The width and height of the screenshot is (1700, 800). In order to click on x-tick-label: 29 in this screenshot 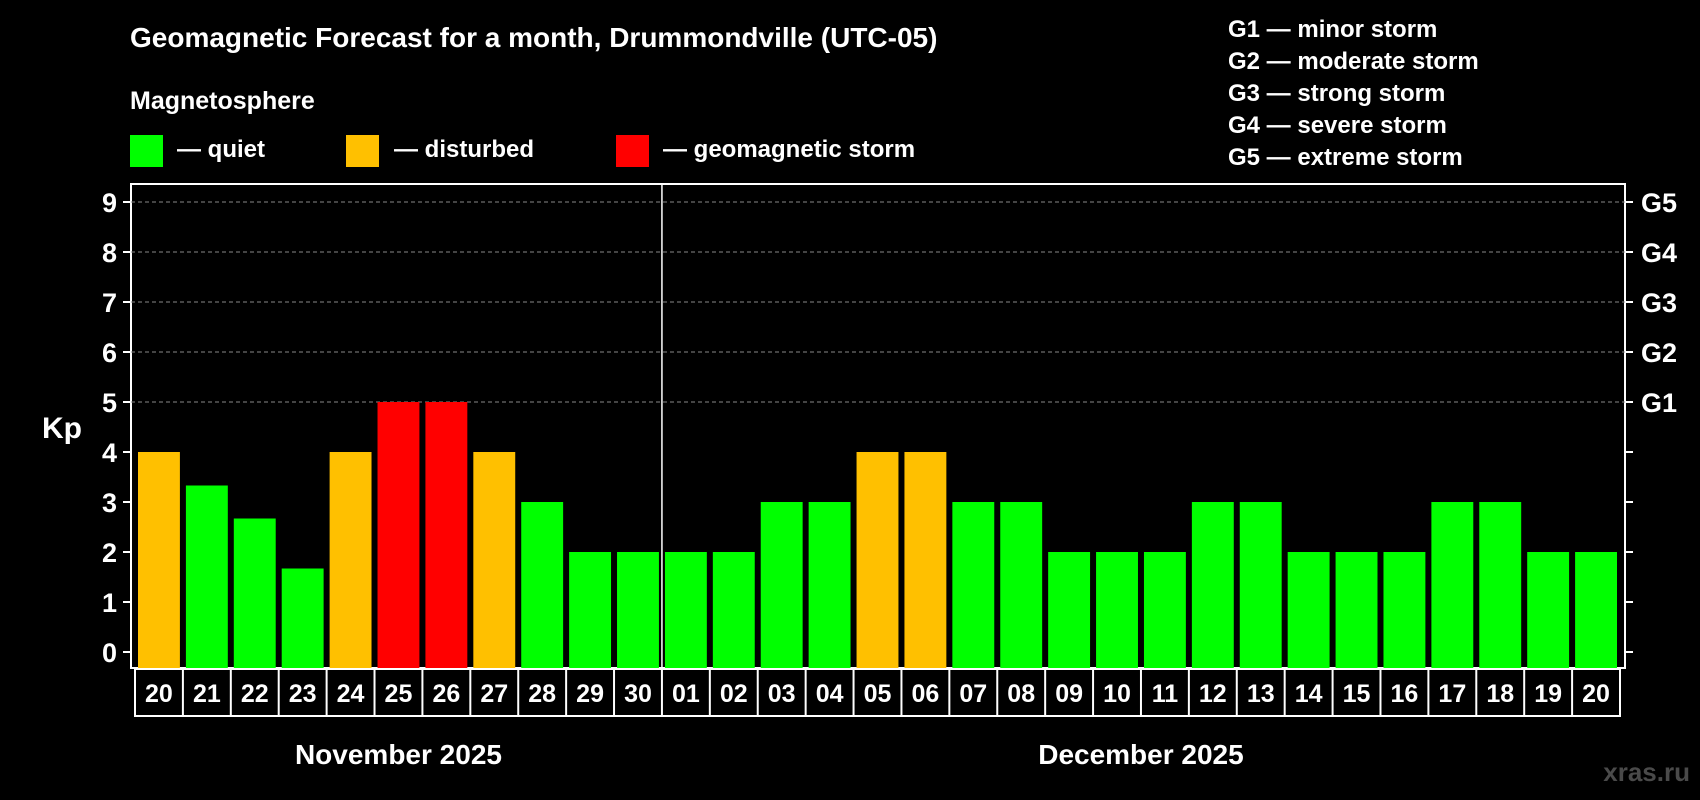, I will do `click(590, 694)`.